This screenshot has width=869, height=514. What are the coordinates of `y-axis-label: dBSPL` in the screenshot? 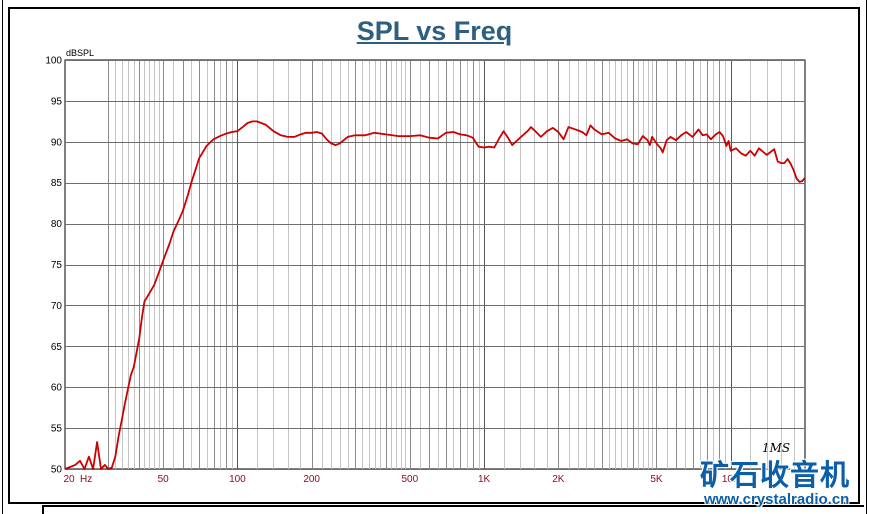 It's located at (80, 53).